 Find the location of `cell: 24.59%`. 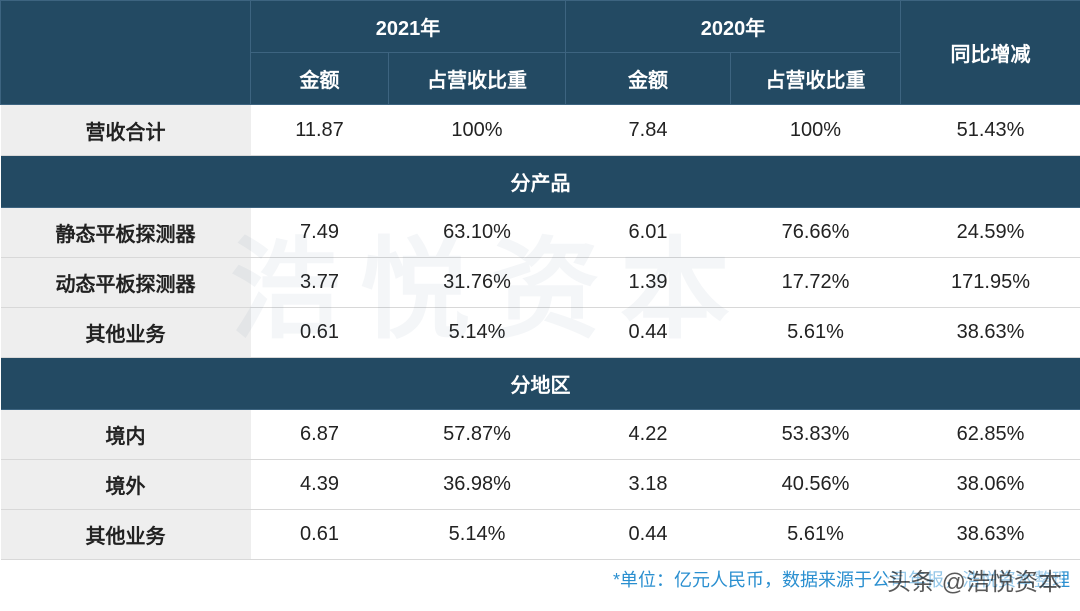

cell: 24.59% is located at coordinates (990, 232).